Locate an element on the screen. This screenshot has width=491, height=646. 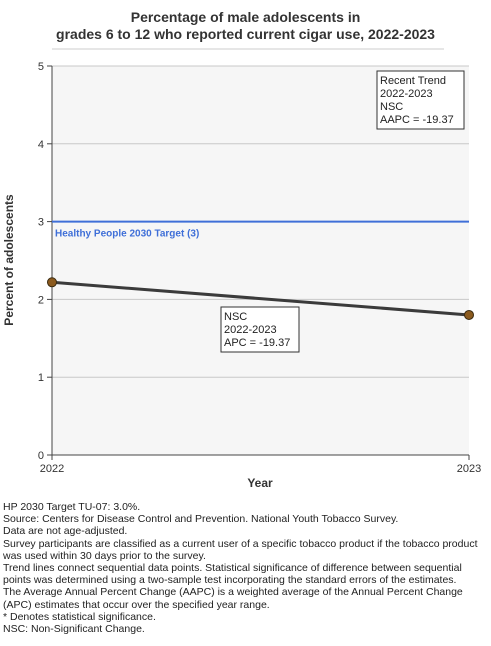
recent-trend-box-line: Recent Trend is located at coordinates (413, 81).